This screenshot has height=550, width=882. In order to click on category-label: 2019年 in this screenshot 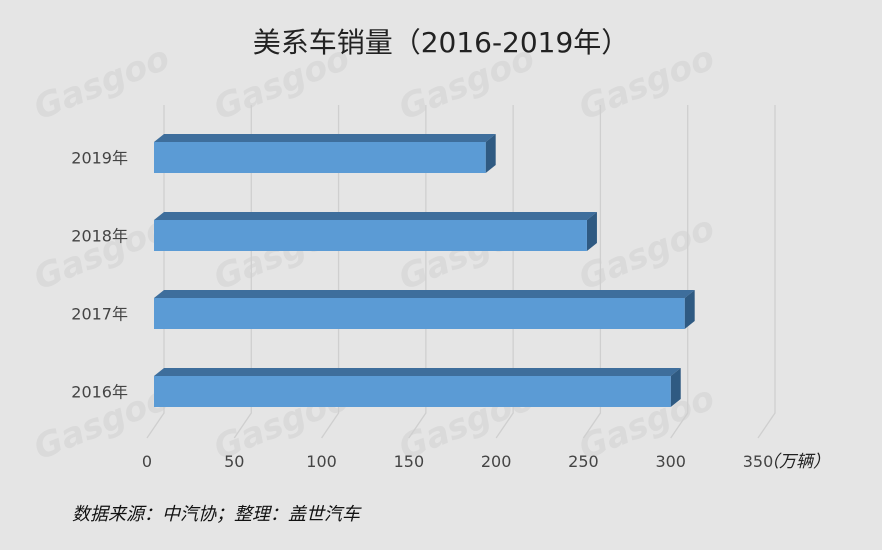, I will do `click(99, 158)`.